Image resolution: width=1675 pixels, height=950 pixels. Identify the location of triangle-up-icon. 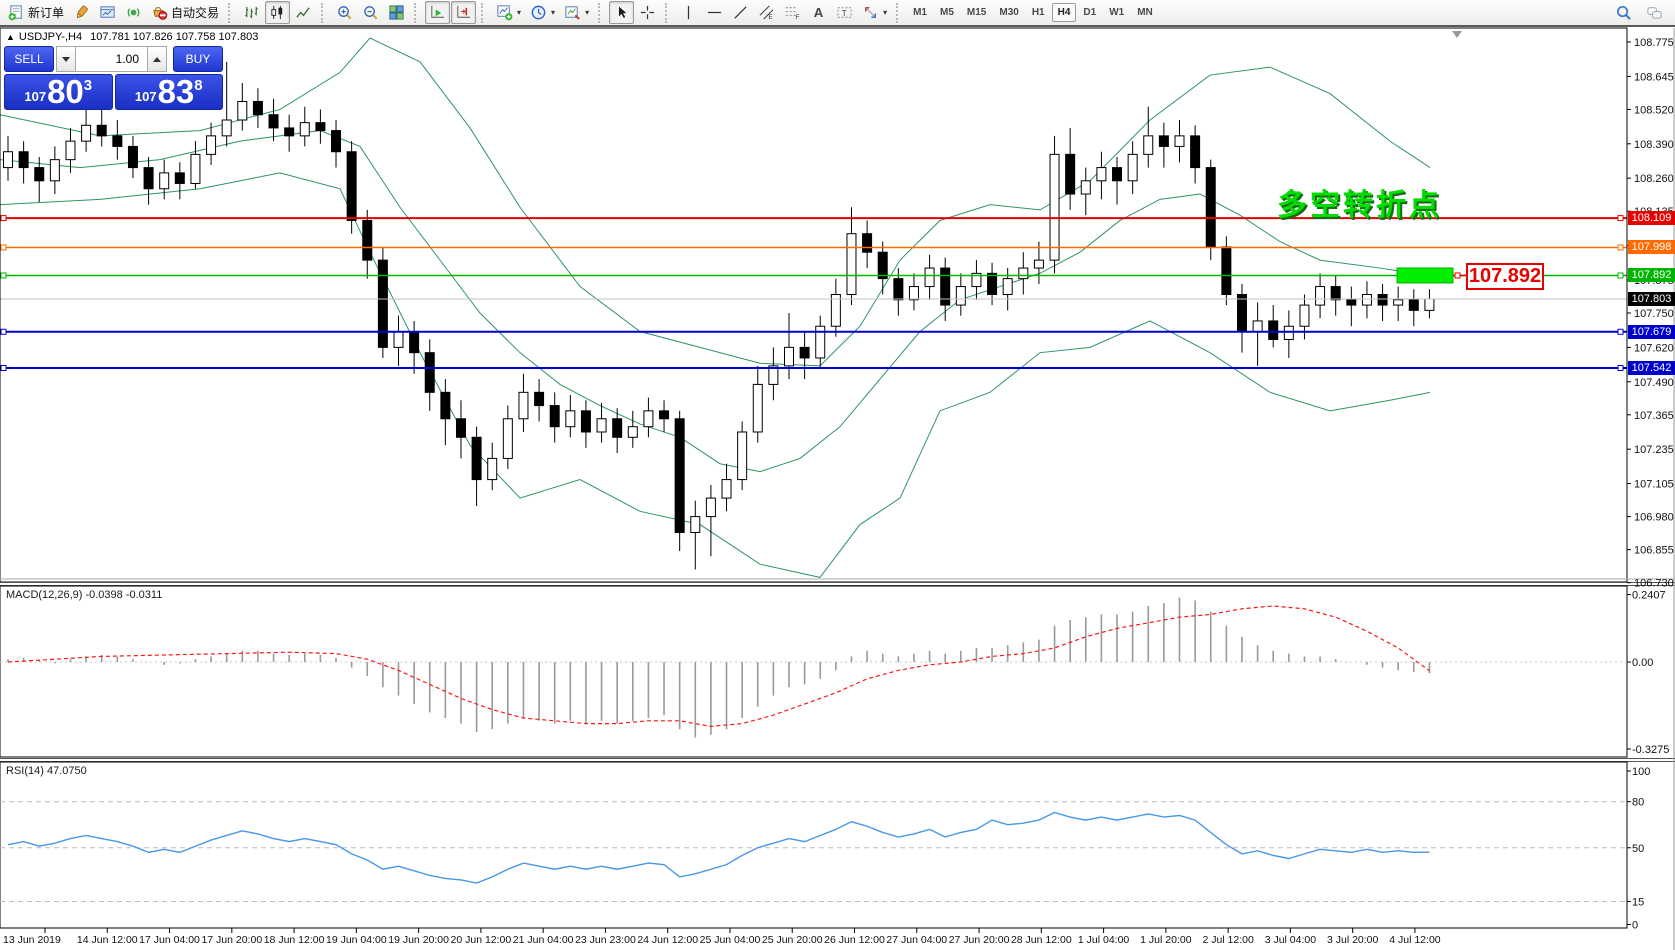
(157, 59).